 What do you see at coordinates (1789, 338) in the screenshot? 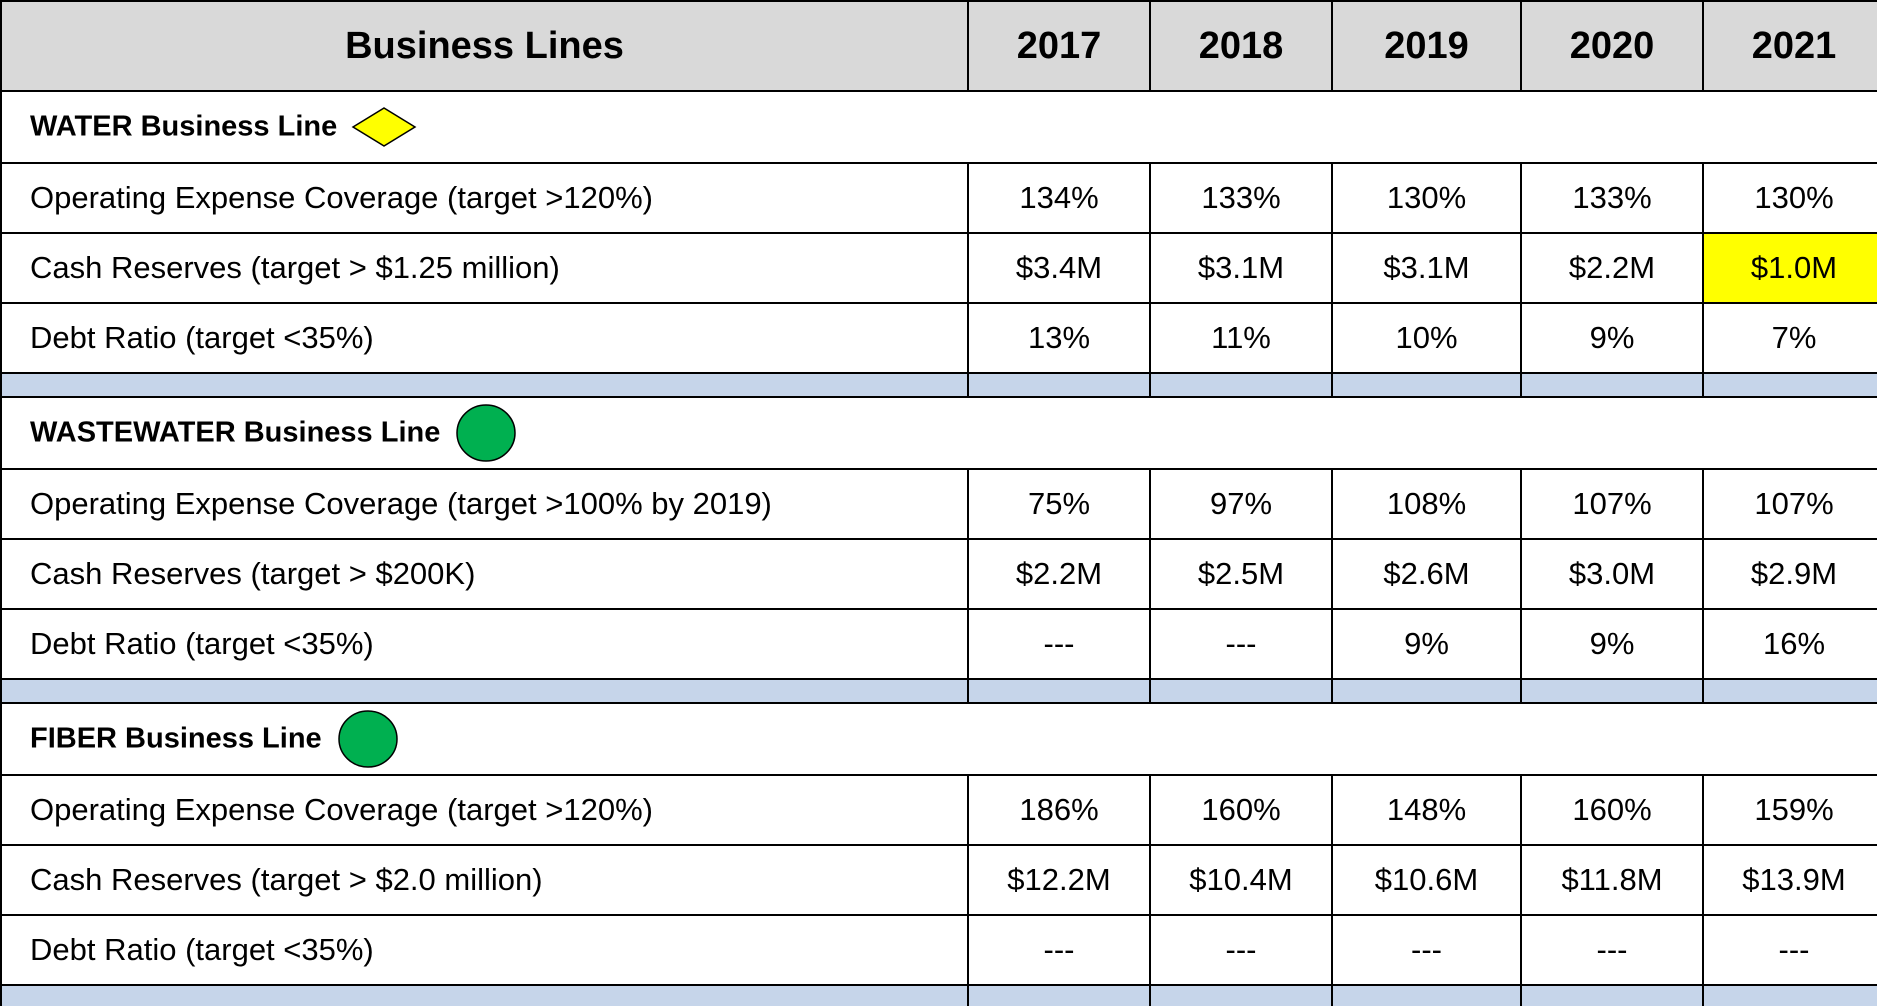
I see `value-cell: 7%` at bounding box center [1789, 338].